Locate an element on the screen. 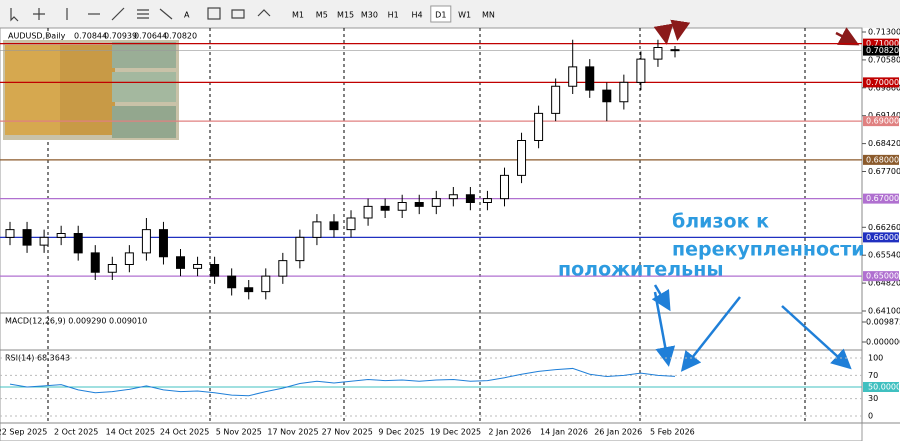 The width and height of the screenshot is (900, 445). ohlc-value: 0.70844 is located at coordinates (90, 36).